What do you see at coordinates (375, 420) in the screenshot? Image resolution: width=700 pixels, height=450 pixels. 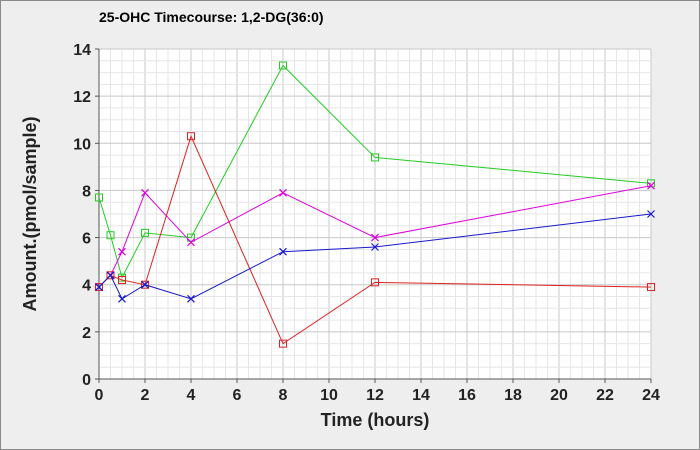 I see `x-axis-title: Time (hours)` at bounding box center [375, 420].